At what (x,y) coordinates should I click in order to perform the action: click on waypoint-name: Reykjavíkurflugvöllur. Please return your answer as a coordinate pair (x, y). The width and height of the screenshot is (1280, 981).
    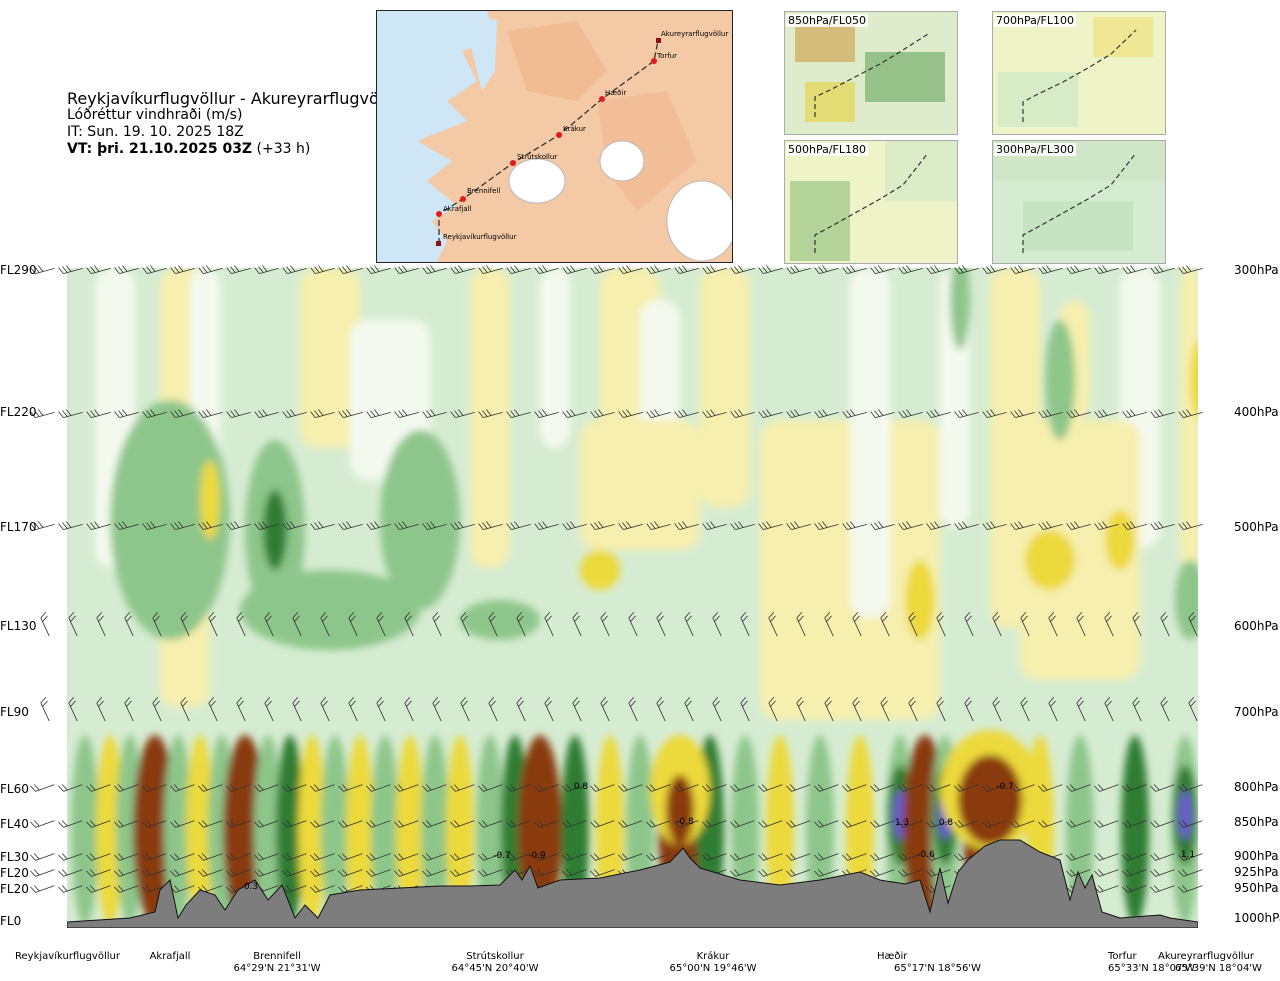
    Looking at the image, I should click on (67, 956).